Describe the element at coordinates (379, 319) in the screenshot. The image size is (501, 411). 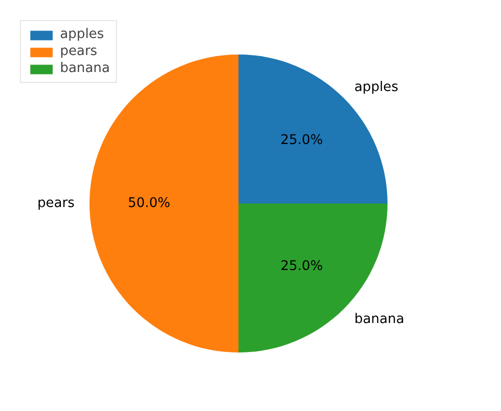
I see `slice-label: banana` at that location.